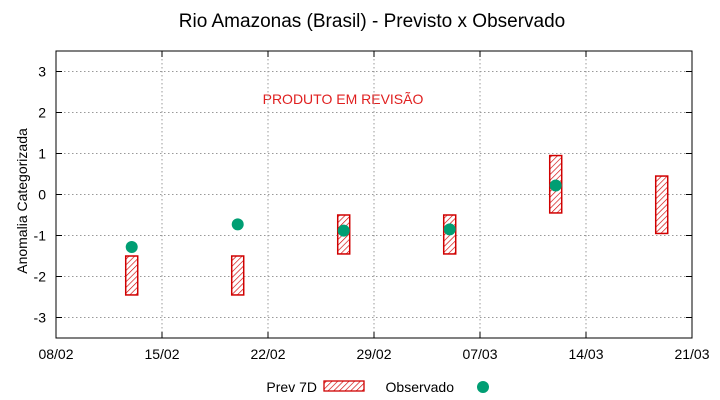  Describe the element at coordinates (42, 195) in the screenshot. I see `y-tick-label: 0` at that location.